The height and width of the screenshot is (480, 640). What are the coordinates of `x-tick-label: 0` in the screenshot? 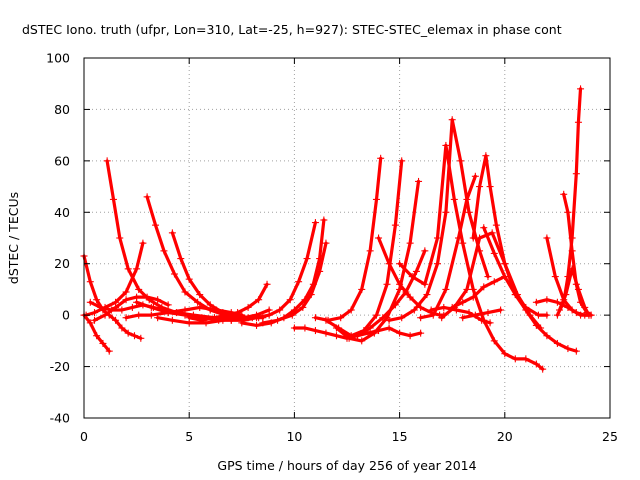 It's located at (84, 436).